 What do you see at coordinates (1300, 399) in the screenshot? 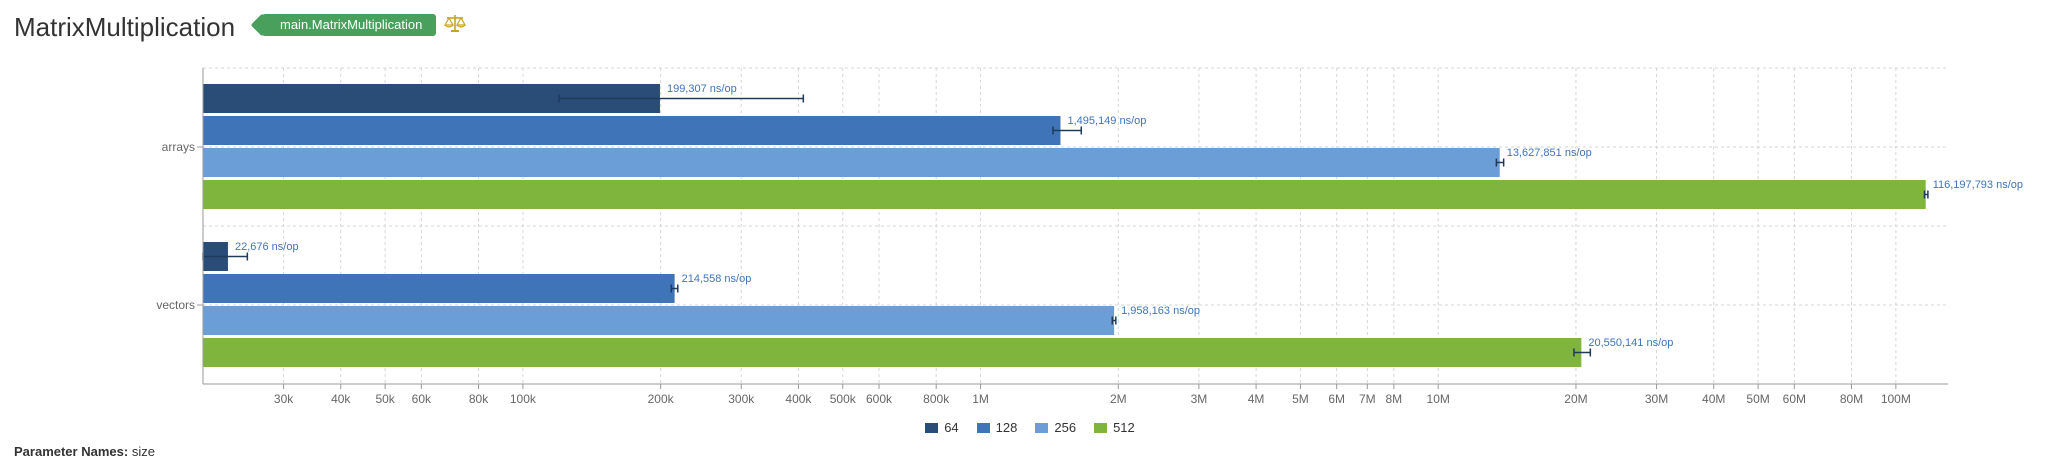
I see `x-tick-label: 5M` at bounding box center [1300, 399].